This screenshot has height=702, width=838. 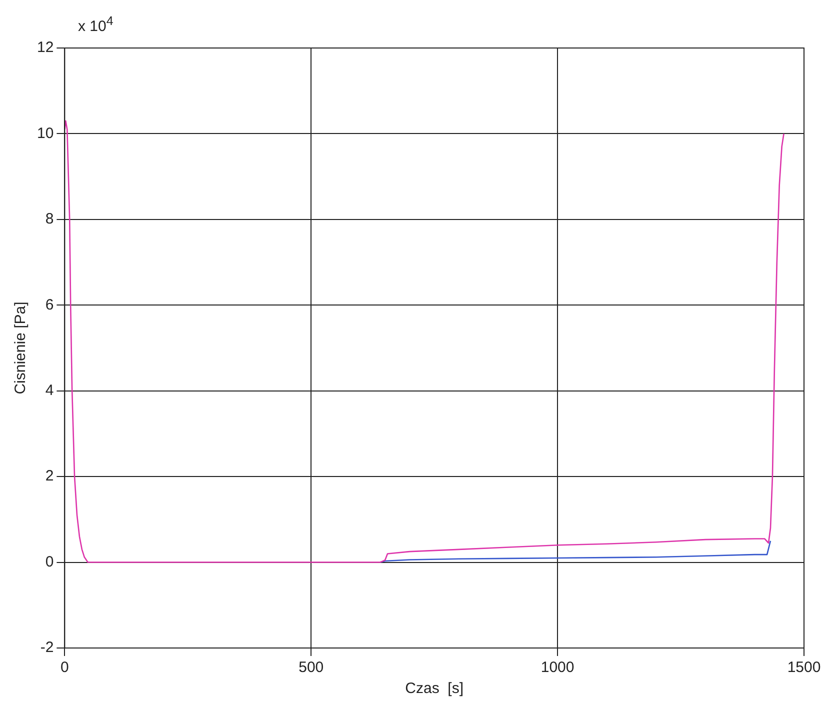 What do you see at coordinates (804, 667) in the screenshot?
I see `x-tick-label: 1500` at bounding box center [804, 667].